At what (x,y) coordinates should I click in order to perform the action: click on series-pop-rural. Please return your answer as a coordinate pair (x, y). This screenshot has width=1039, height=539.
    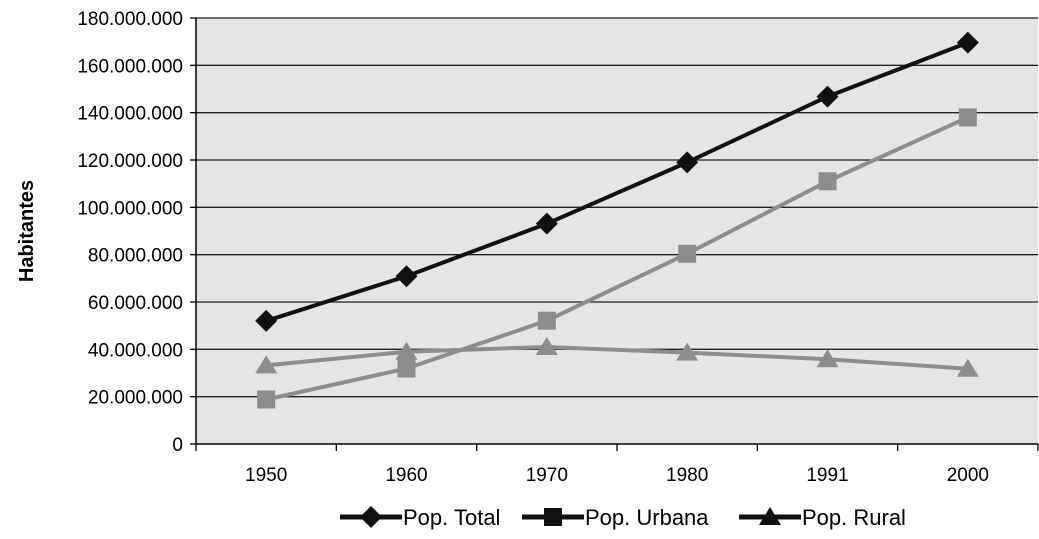
    Looking at the image, I should click on (617, 356).